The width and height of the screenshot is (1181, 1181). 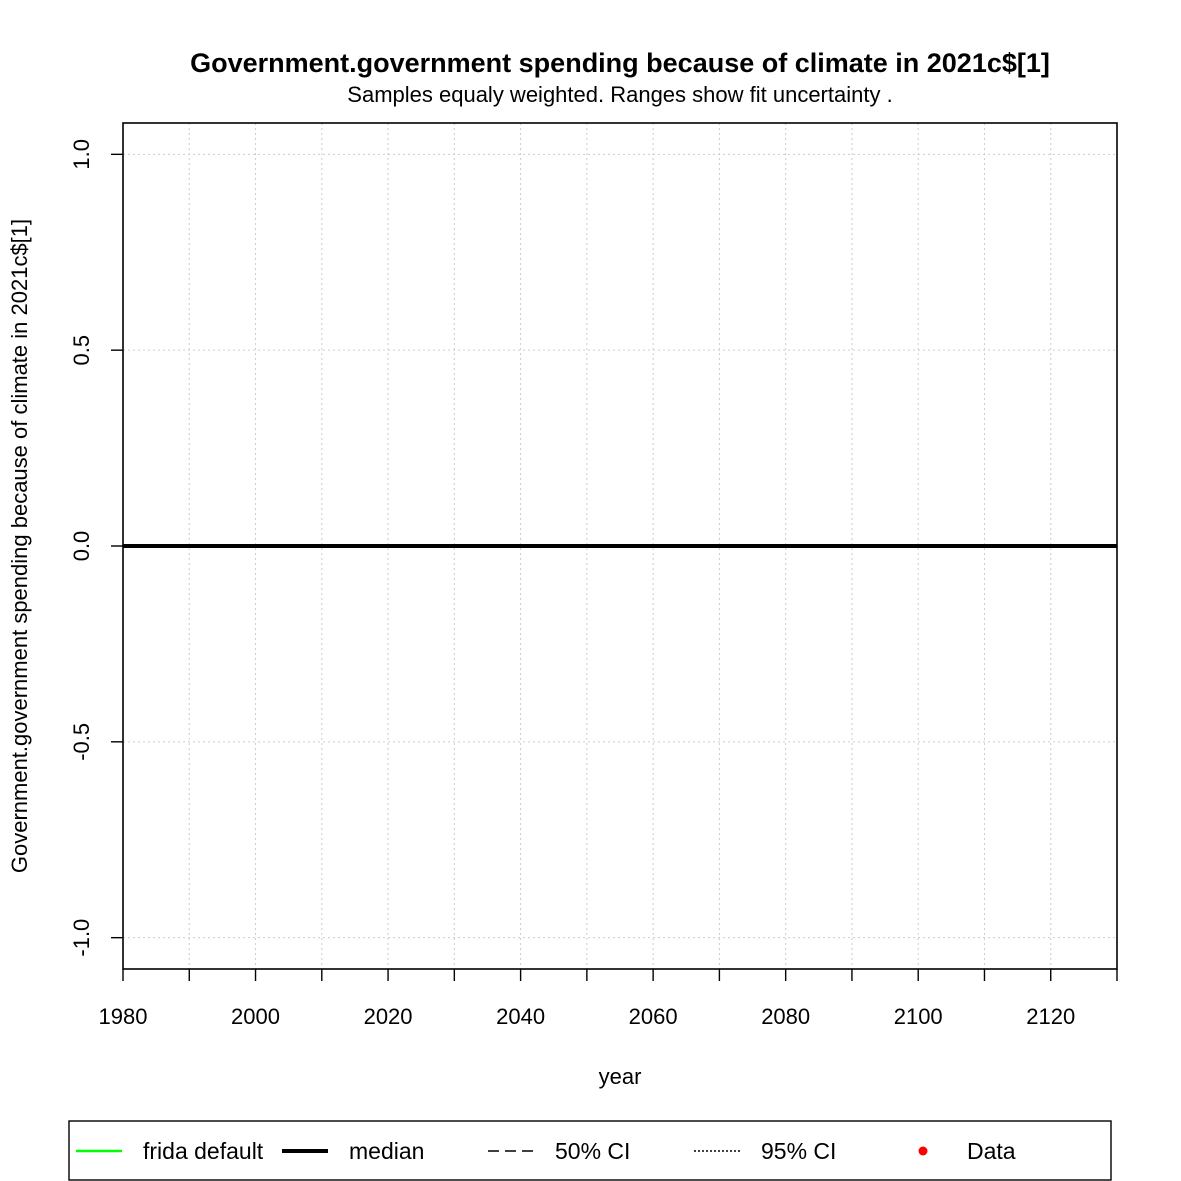 What do you see at coordinates (203, 1151) in the screenshot?
I see `legend-label-frida-default: frida default` at bounding box center [203, 1151].